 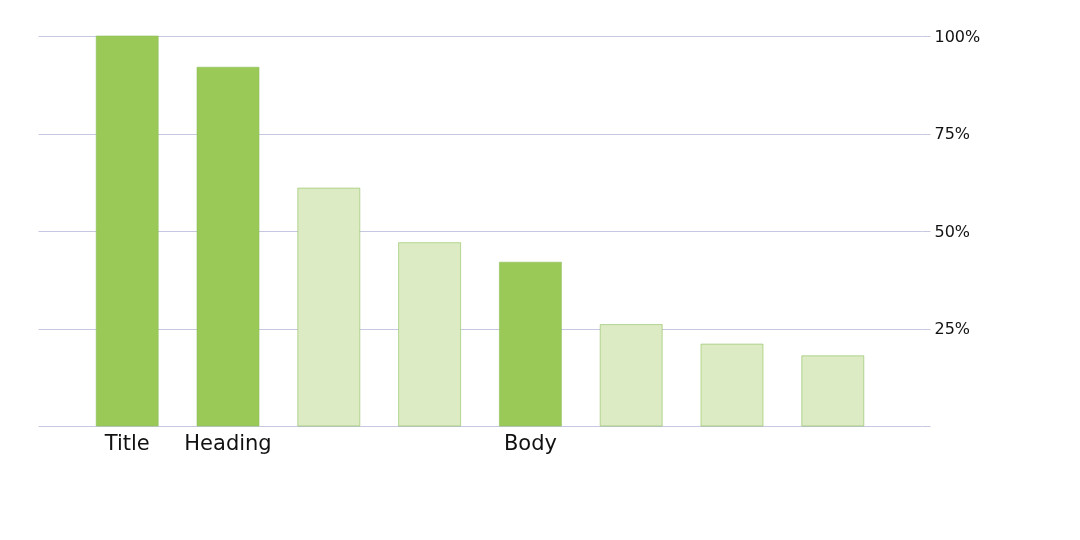 I want to click on x-tick-label: Heading, so click(x=228, y=442).